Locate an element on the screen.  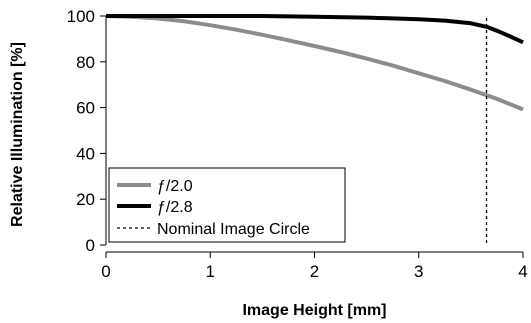
legend-item-nominal-image-circle-label: Nominal Image Circle is located at coordinates (233, 229).